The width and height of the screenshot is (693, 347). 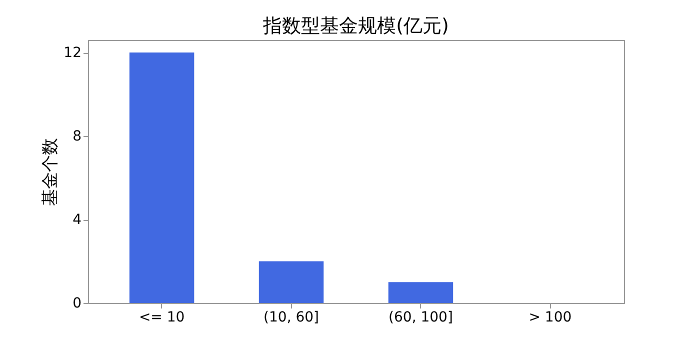 What do you see at coordinates (73, 53) in the screenshot?
I see `y-tick-label: 12` at bounding box center [73, 53].